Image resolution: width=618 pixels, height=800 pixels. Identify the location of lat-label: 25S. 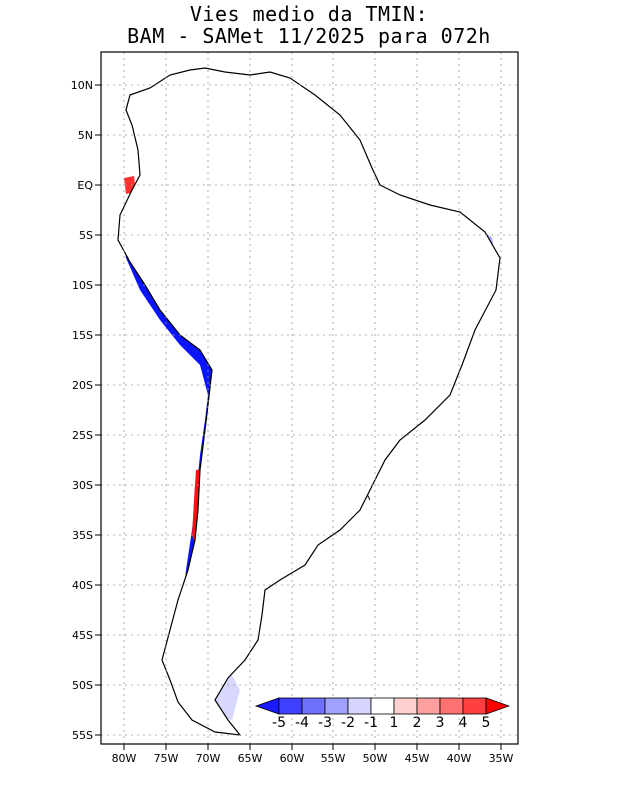
(82, 435).